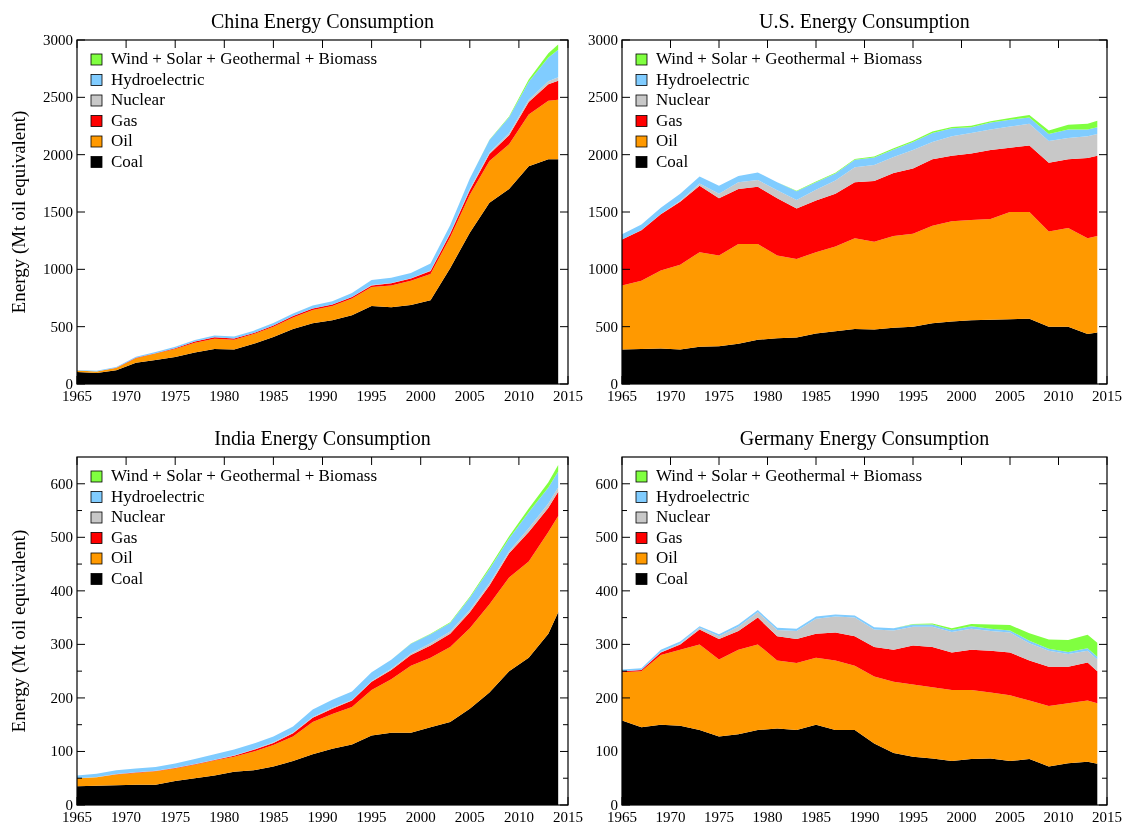  I want to click on chart-title: U.S. Energy Consumption, so click(864, 21).